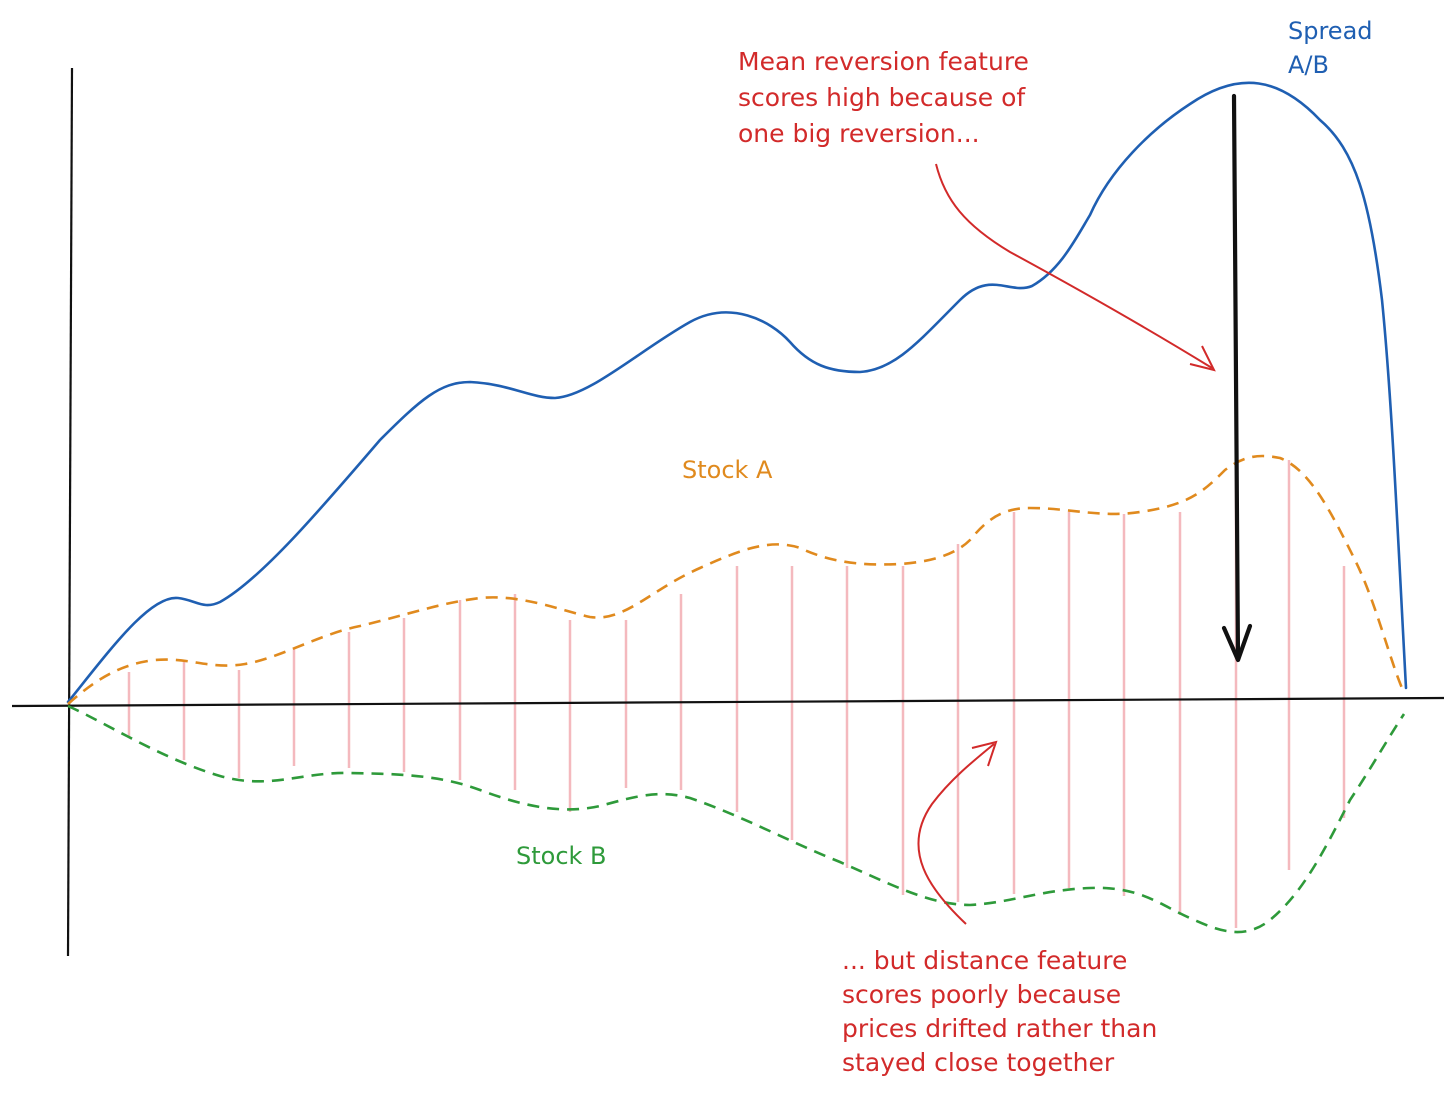  What do you see at coordinates (561, 856) in the screenshot?
I see `stock-b-label: Stock B` at bounding box center [561, 856].